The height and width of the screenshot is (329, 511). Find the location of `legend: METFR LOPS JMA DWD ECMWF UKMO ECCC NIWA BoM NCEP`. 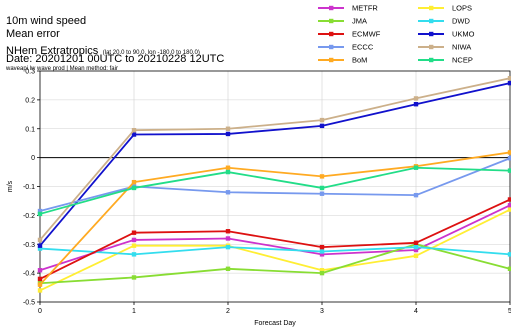

legend: METFR LOPS JMA DWD ECMWF UKMO ECCC NIWA BoM NCEP is located at coordinates (396, 34).